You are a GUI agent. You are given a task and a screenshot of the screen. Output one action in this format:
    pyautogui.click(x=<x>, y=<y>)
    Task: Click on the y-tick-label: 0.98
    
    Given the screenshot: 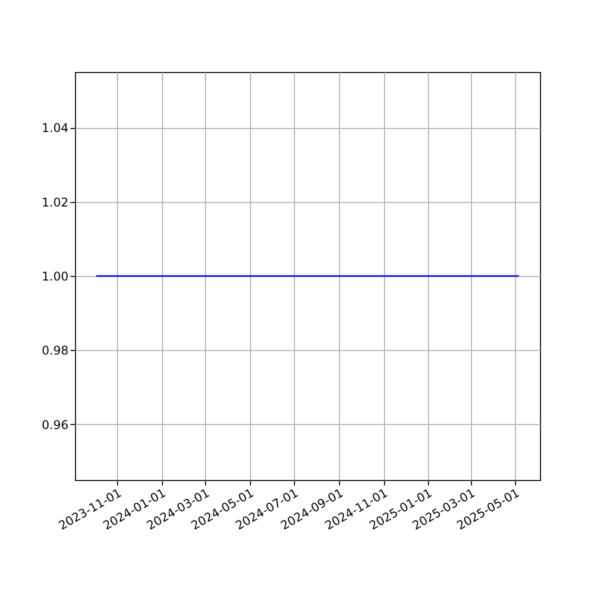 What is the action you would take?
    pyautogui.click(x=55, y=351)
    